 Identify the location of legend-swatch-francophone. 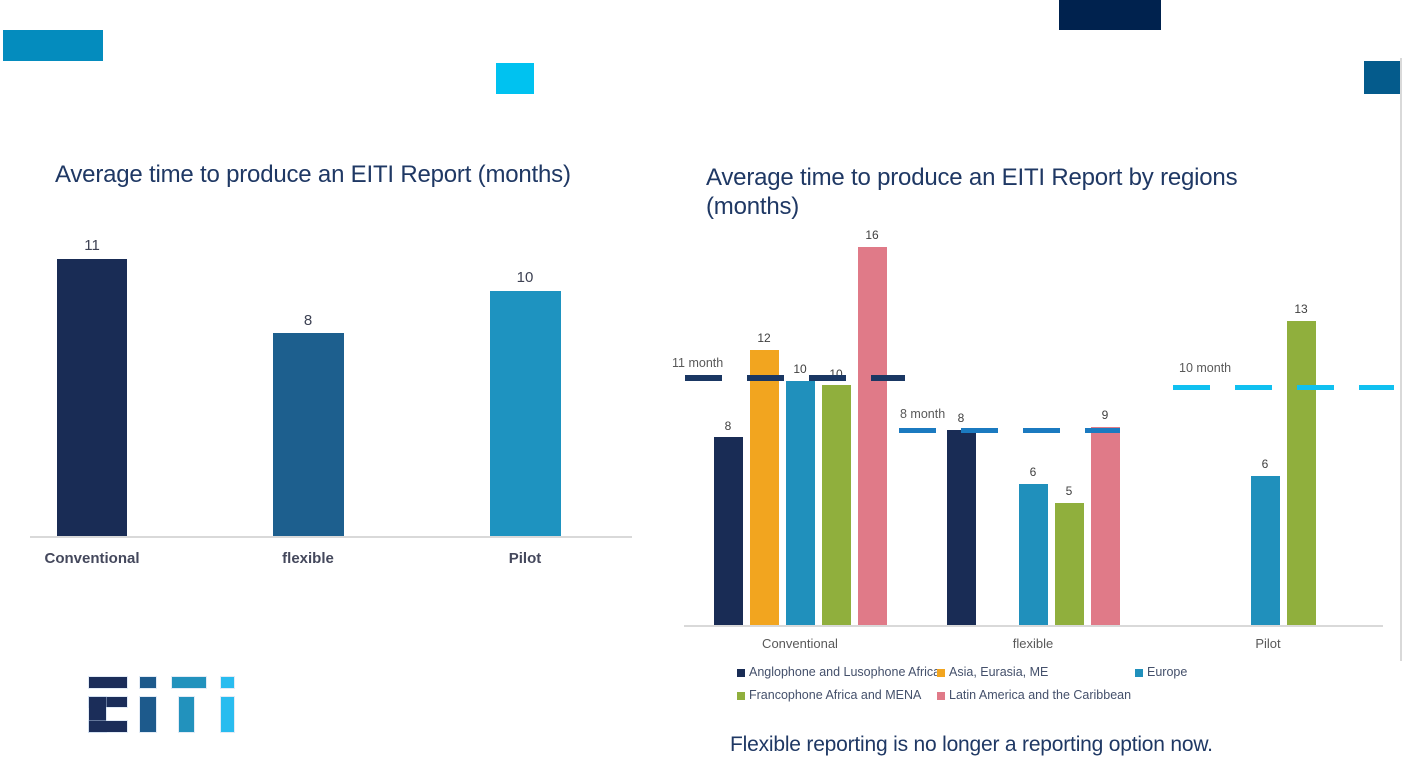
(741, 696).